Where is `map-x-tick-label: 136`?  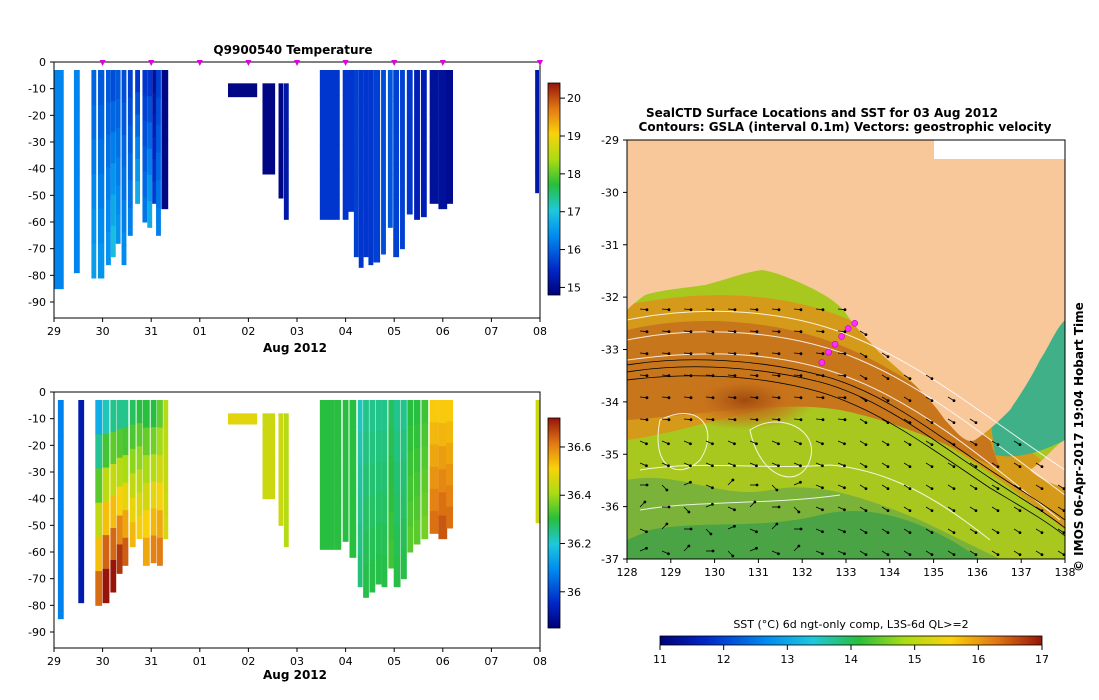 map-x-tick-label: 136 is located at coordinates (977, 572).